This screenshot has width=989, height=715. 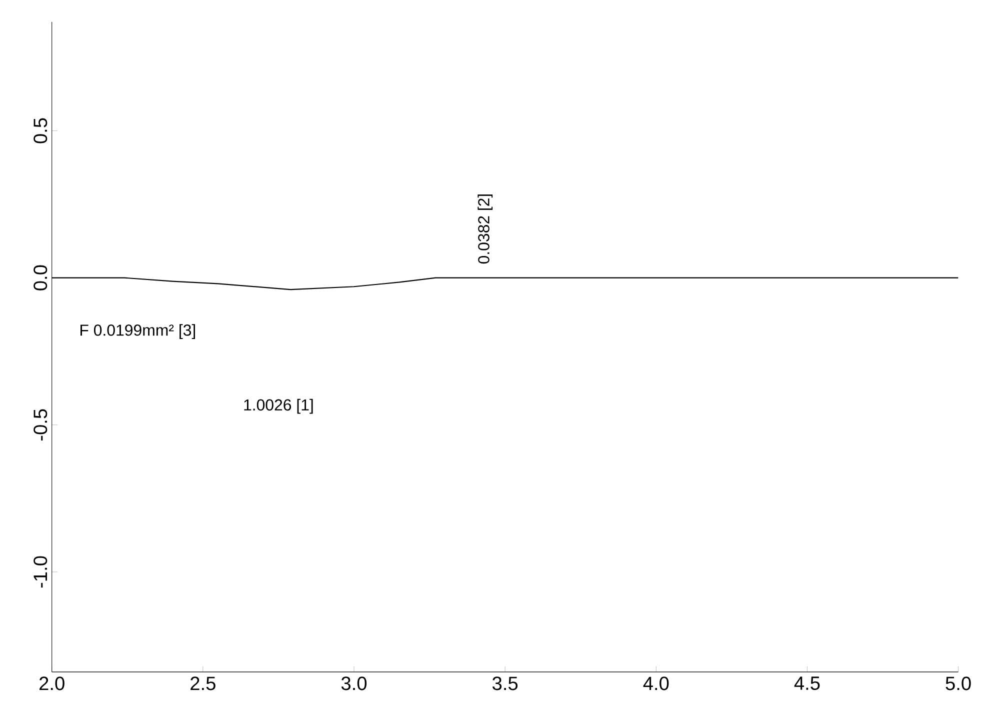 What do you see at coordinates (958, 683) in the screenshot?
I see `x-tick-label: 5.0` at bounding box center [958, 683].